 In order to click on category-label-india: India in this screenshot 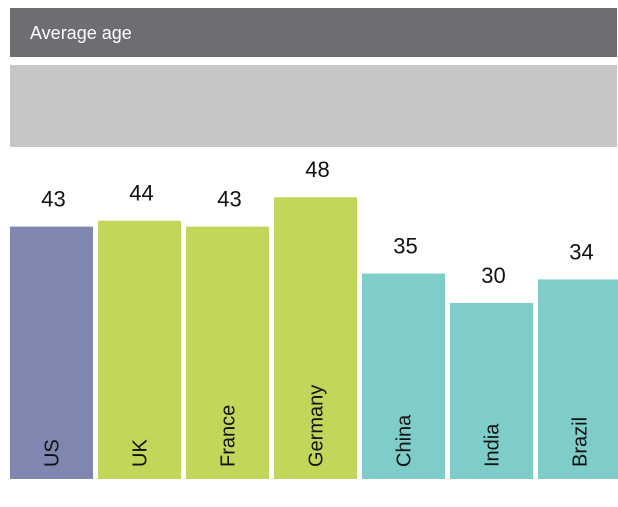, I will do `click(493, 445)`.